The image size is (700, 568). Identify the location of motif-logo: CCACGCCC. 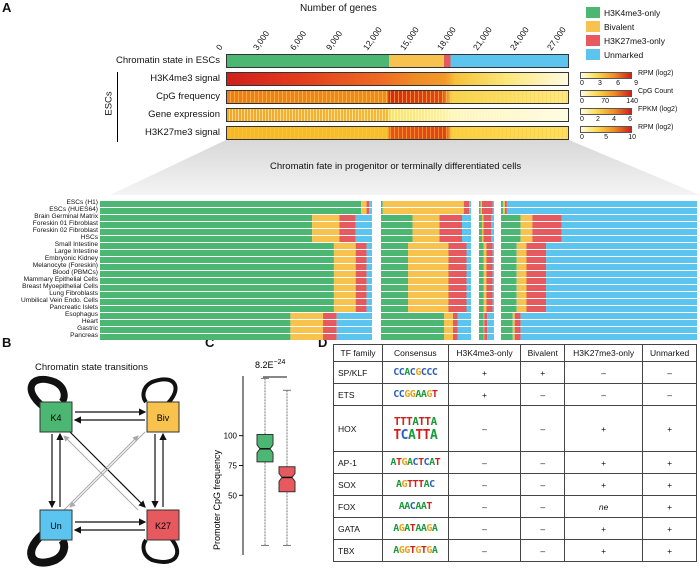
(415, 372).